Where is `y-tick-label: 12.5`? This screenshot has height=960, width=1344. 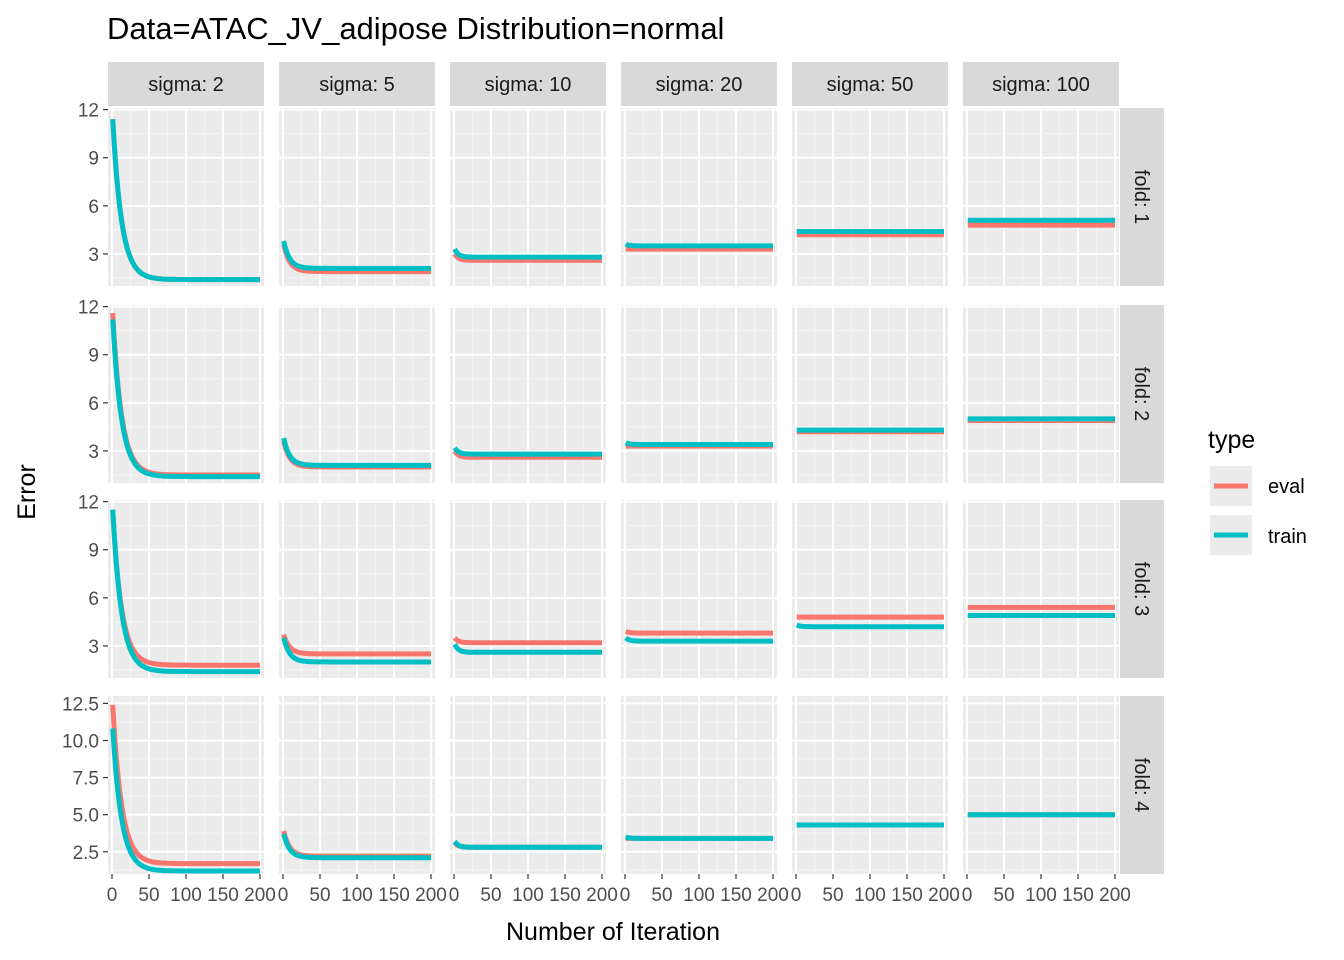
y-tick-label: 12.5 is located at coordinates (80, 704).